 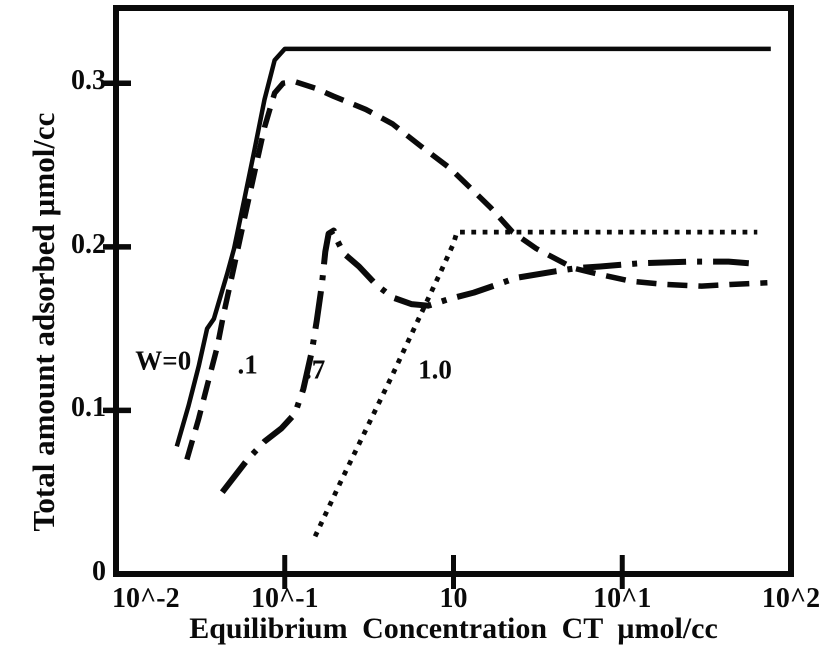 What do you see at coordinates (315, 369) in the screenshot?
I see `curve-label-w7: .7` at bounding box center [315, 369].